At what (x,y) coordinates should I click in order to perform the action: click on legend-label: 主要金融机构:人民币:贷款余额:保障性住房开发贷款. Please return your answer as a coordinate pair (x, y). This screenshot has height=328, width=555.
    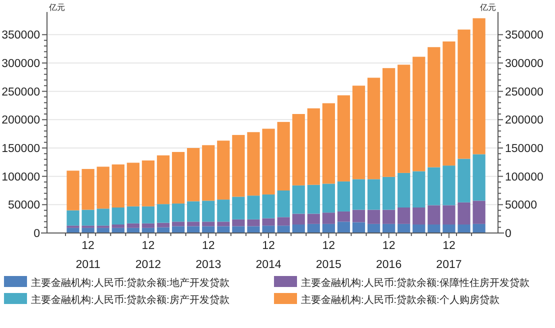
    Looking at the image, I should click on (415, 283).